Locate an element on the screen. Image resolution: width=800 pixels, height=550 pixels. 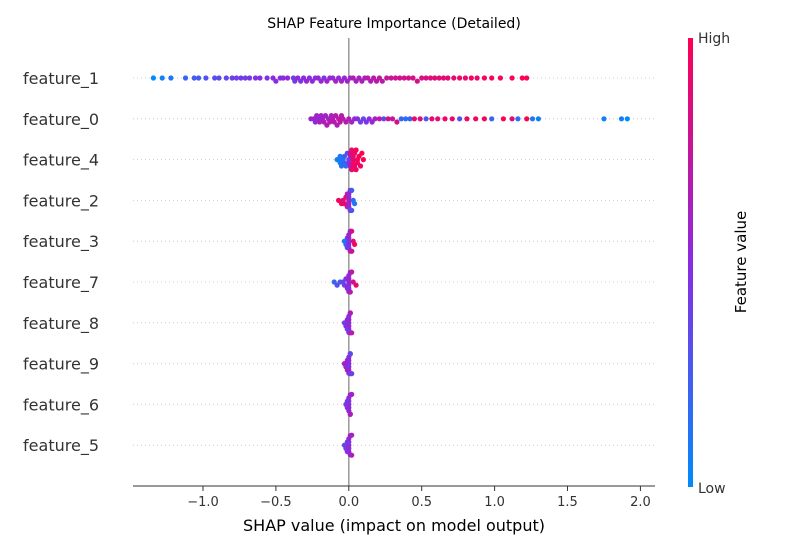
feature-label: feature_4 is located at coordinates (61, 161).